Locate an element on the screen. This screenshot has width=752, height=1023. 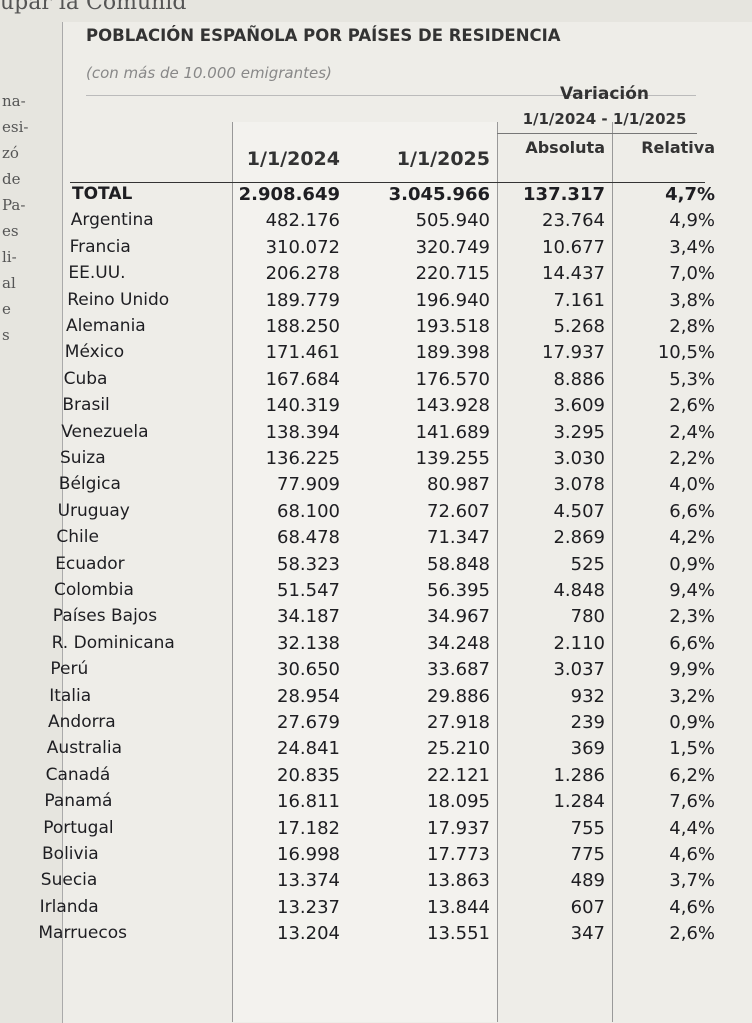
row-label: Francia is located at coordinates (100, 246).